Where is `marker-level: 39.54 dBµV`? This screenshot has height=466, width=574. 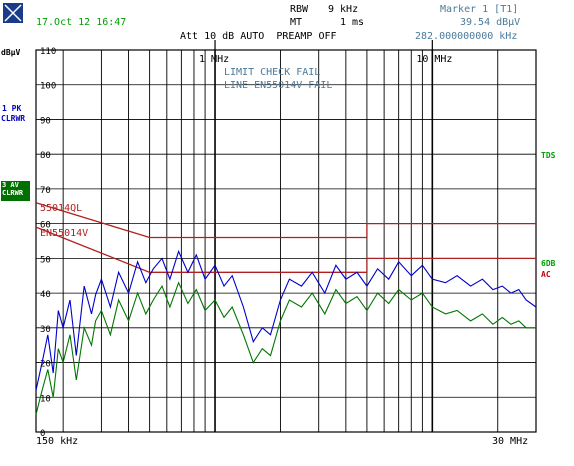 marker-level: 39.54 dBµV is located at coordinates (490, 22).